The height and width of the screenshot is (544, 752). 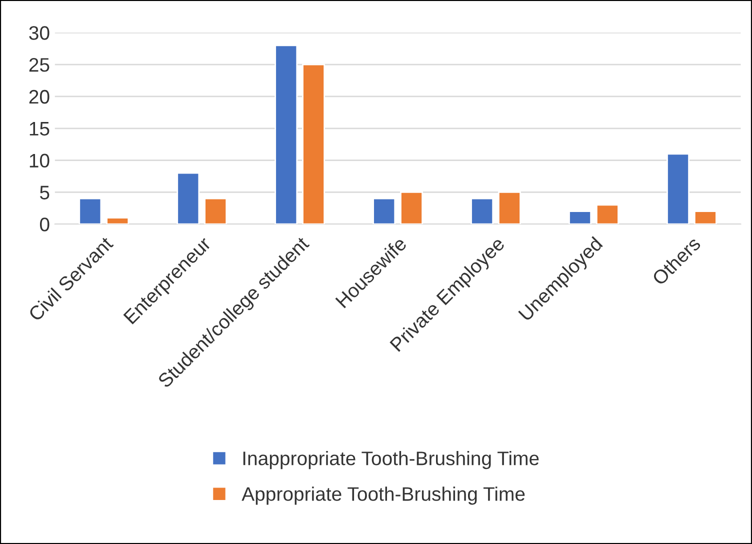 I want to click on legend-label: Appropriate Tooth-Brushing Time, so click(x=383, y=495).